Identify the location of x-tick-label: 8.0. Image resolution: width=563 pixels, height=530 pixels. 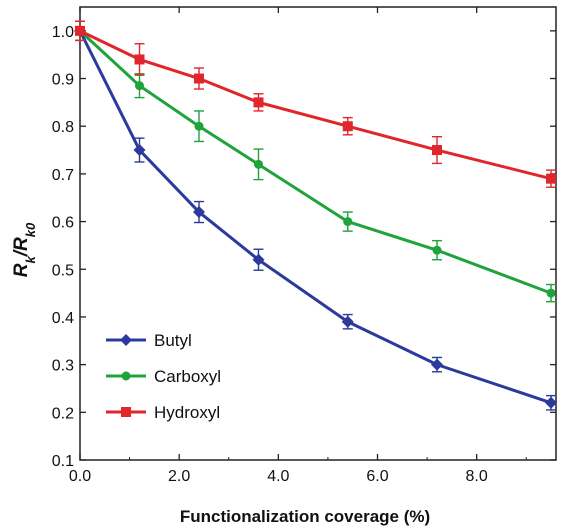
(477, 476).